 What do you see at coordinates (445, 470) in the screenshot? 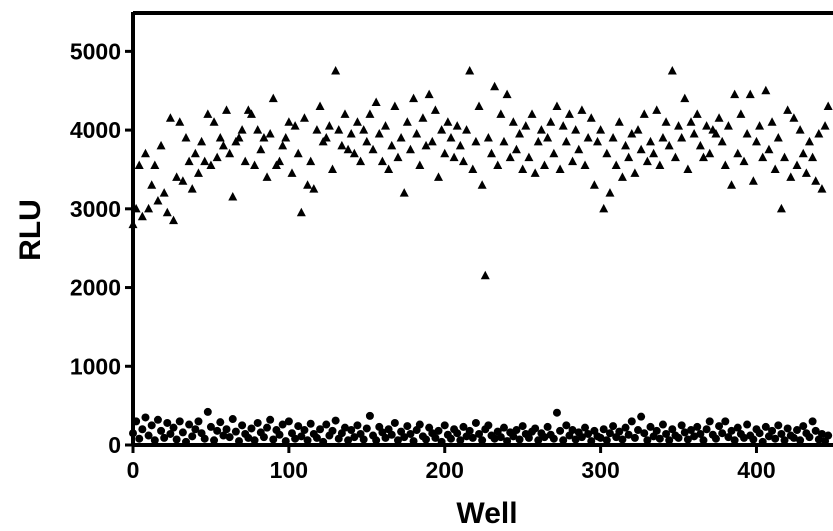
I see `x-tick-label: 200` at bounding box center [445, 470].